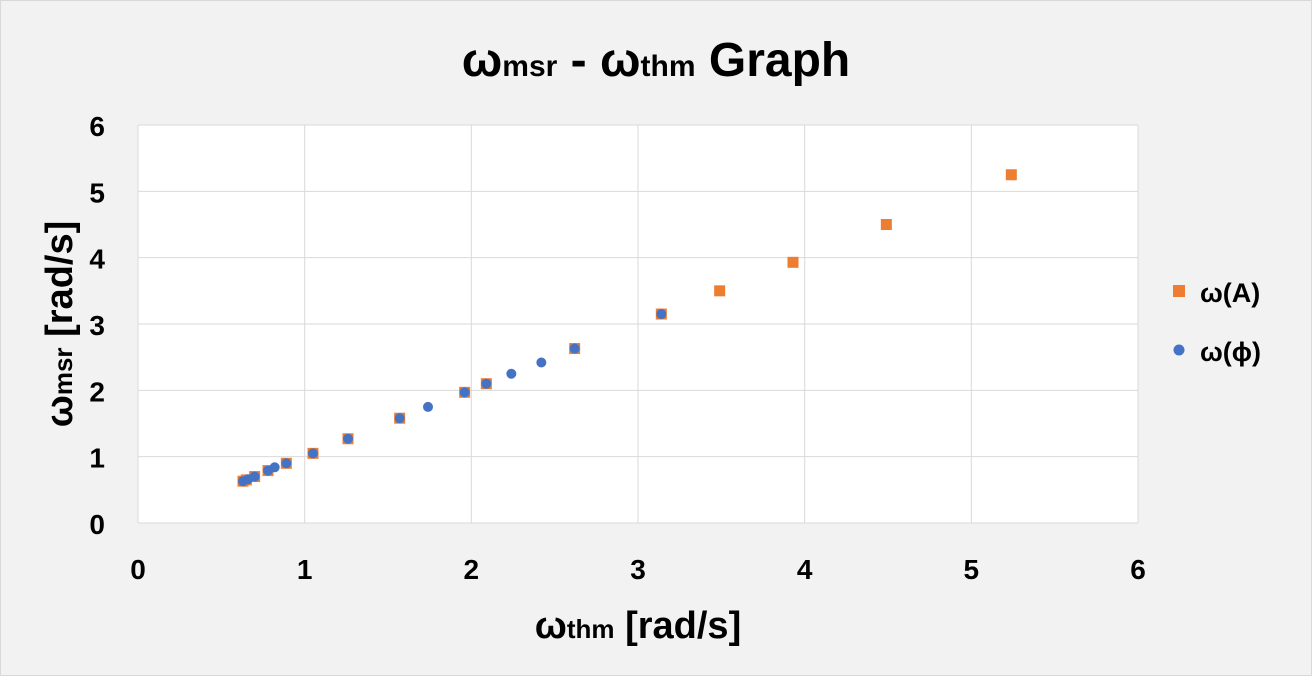 The height and width of the screenshot is (676, 1312). What do you see at coordinates (97, 126) in the screenshot?
I see `y-tick-label: 6` at bounding box center [97, 126].